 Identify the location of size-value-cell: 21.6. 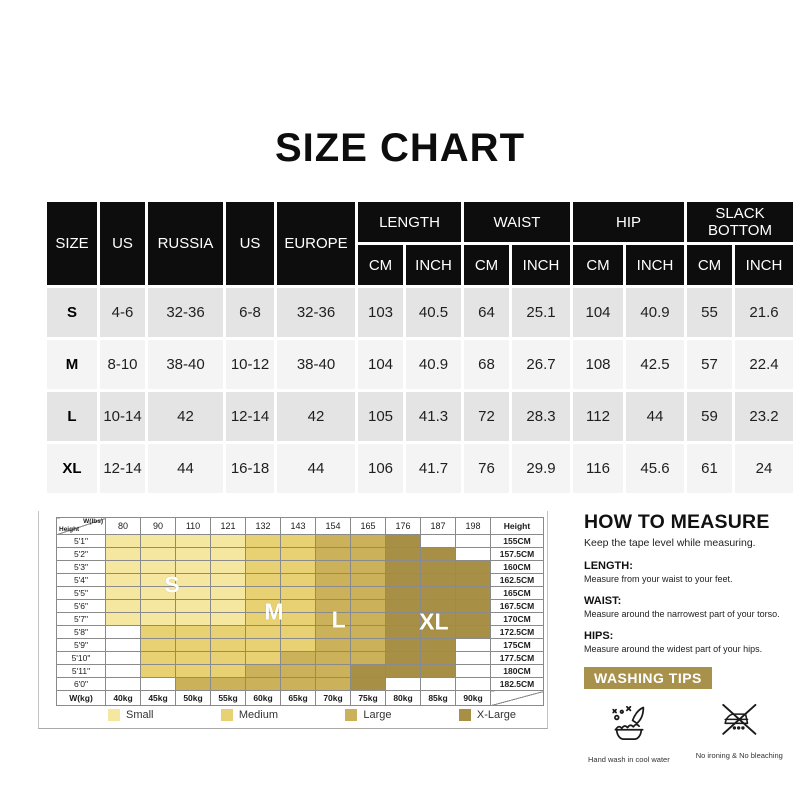
(764, 312).